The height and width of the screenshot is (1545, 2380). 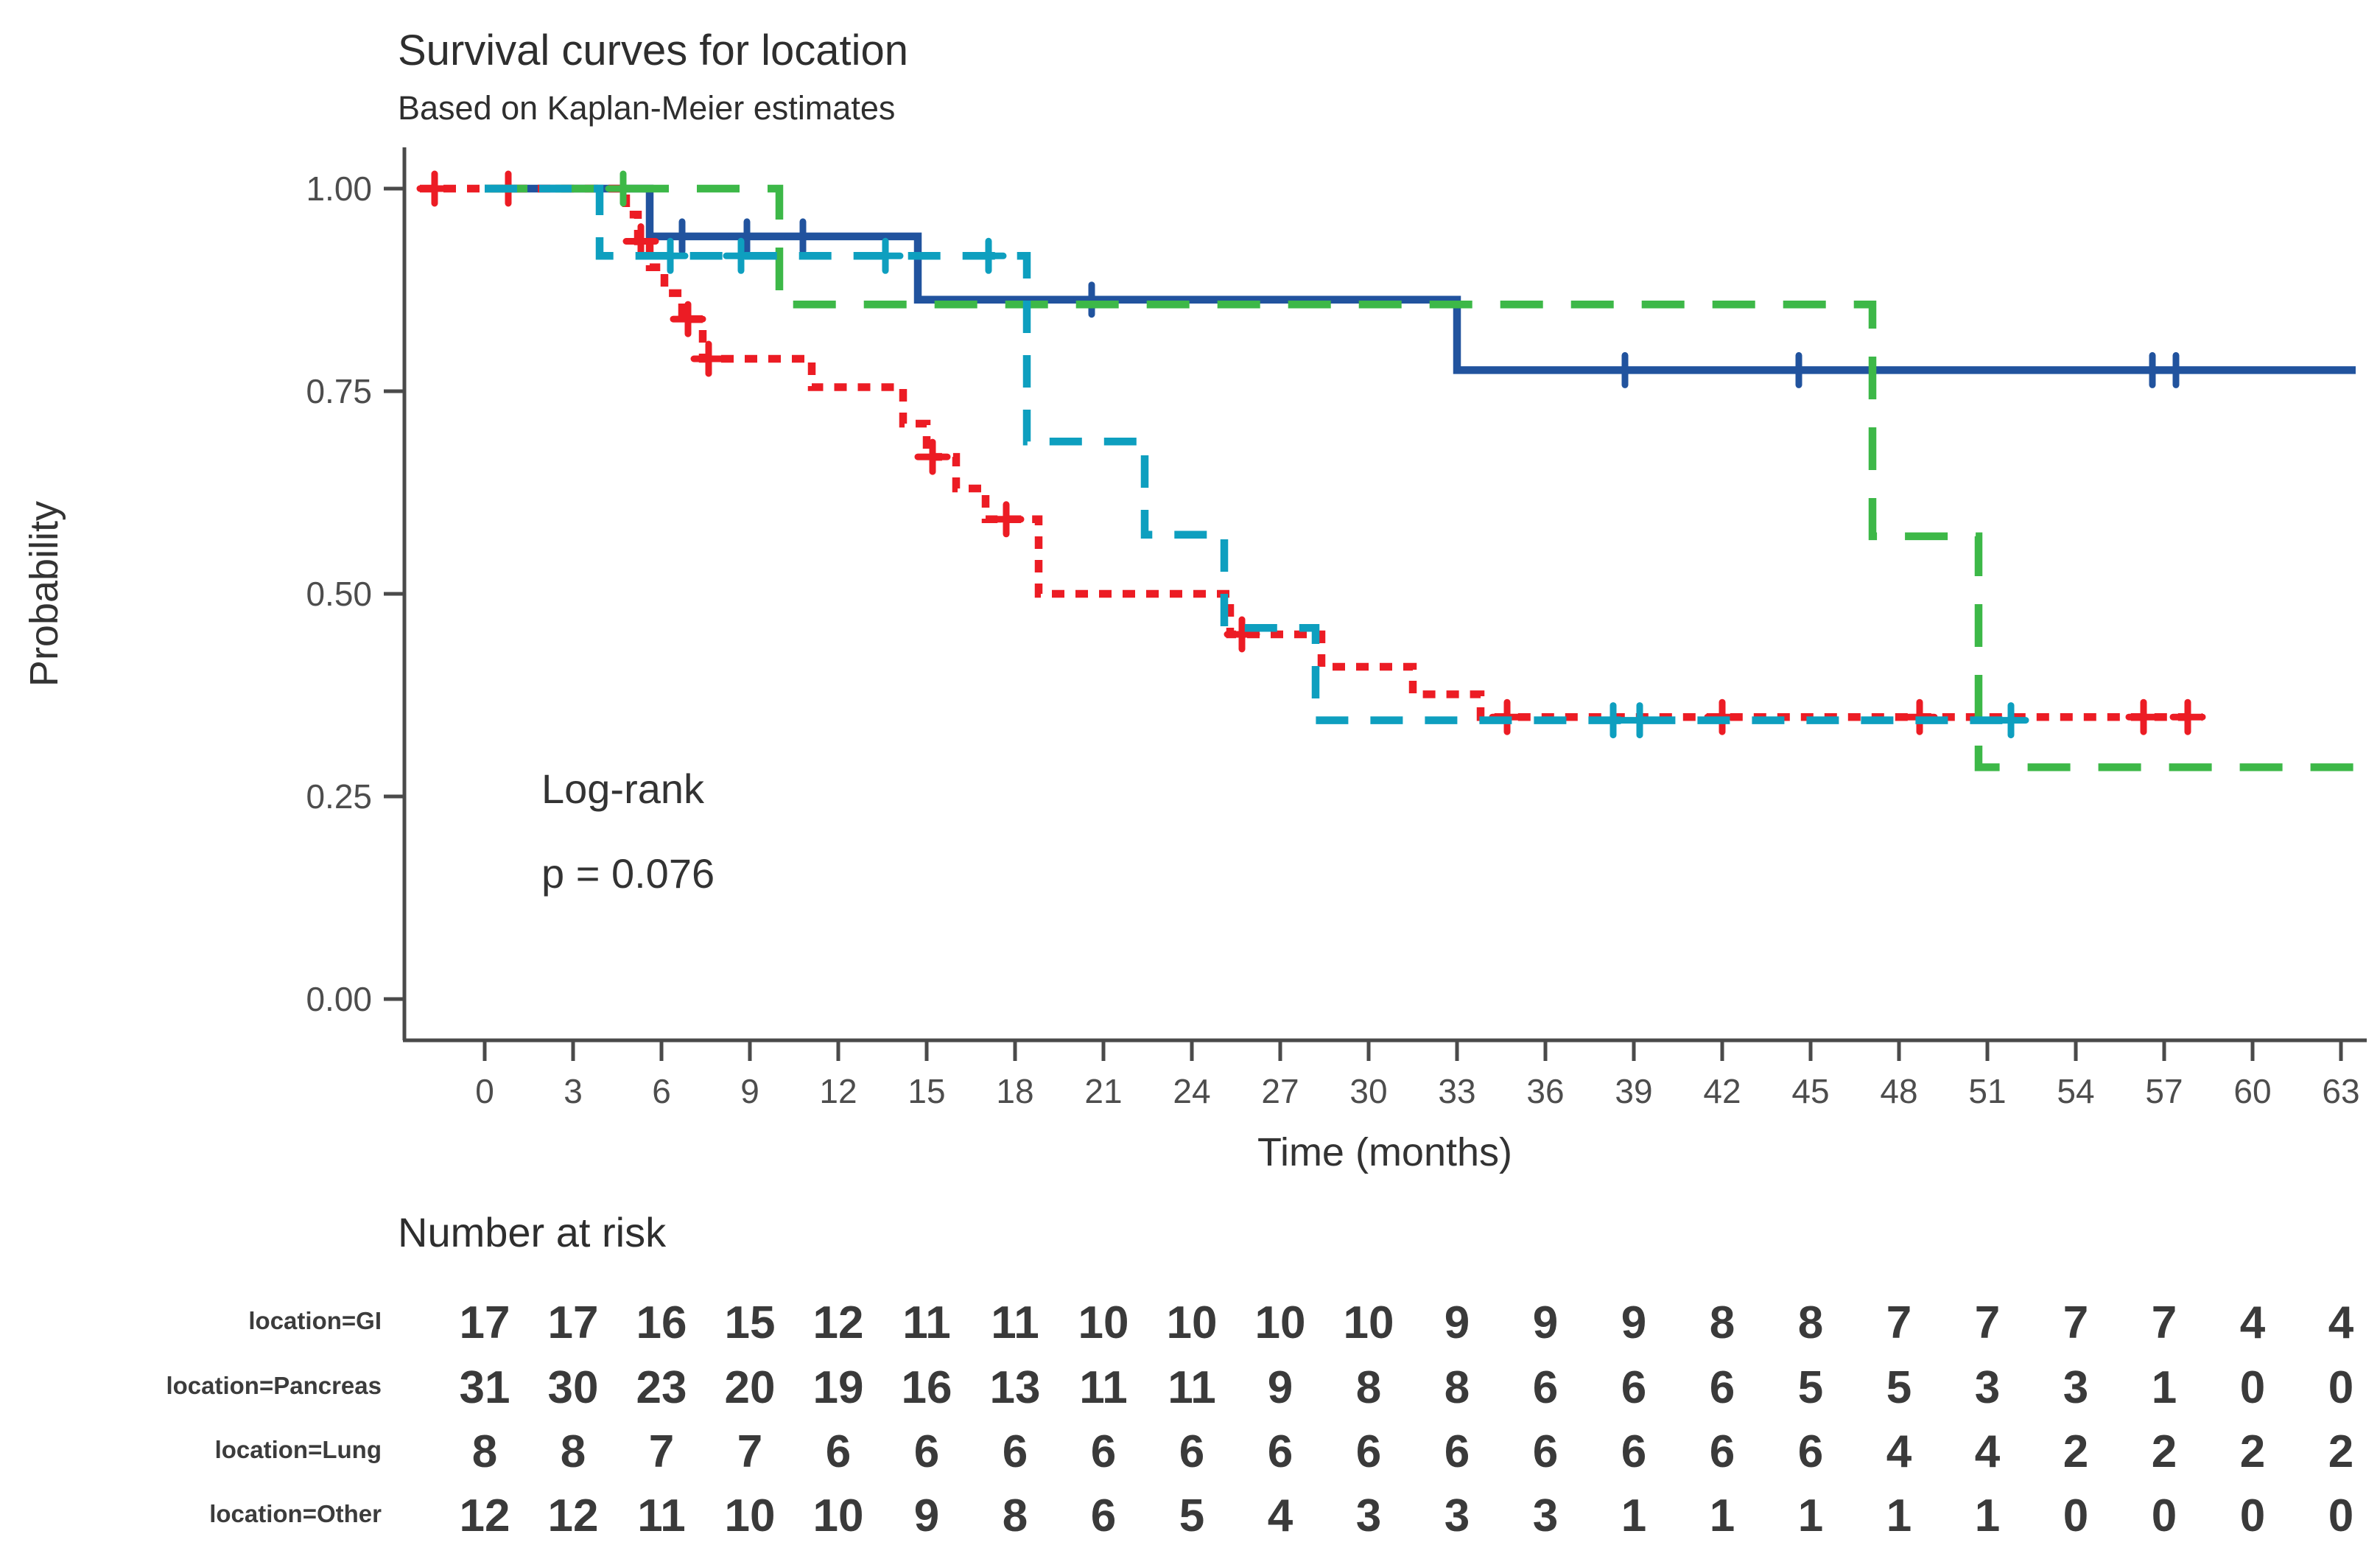 I want to click on y-tick-label: 0.00, so click(x=339, y=999).